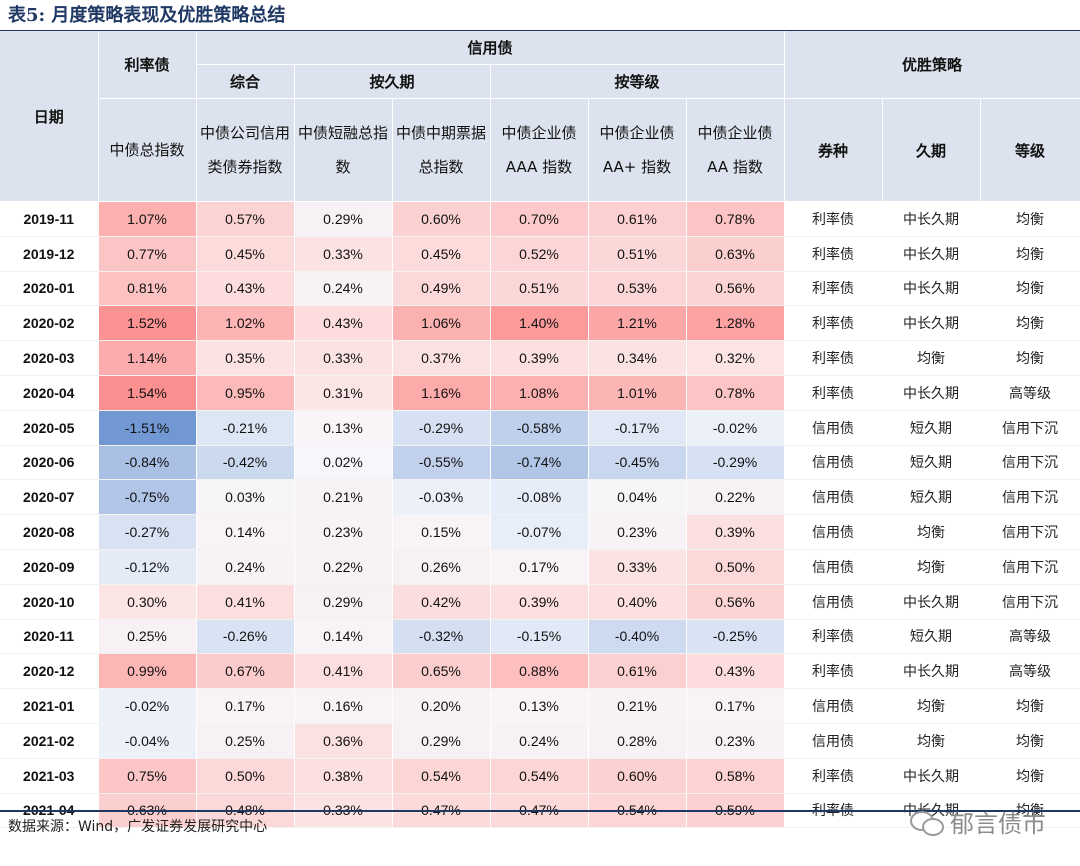 The height and width of the screenshot is (866, 1080). I want to click on return-cell: 1.52%, so click(147, 323).